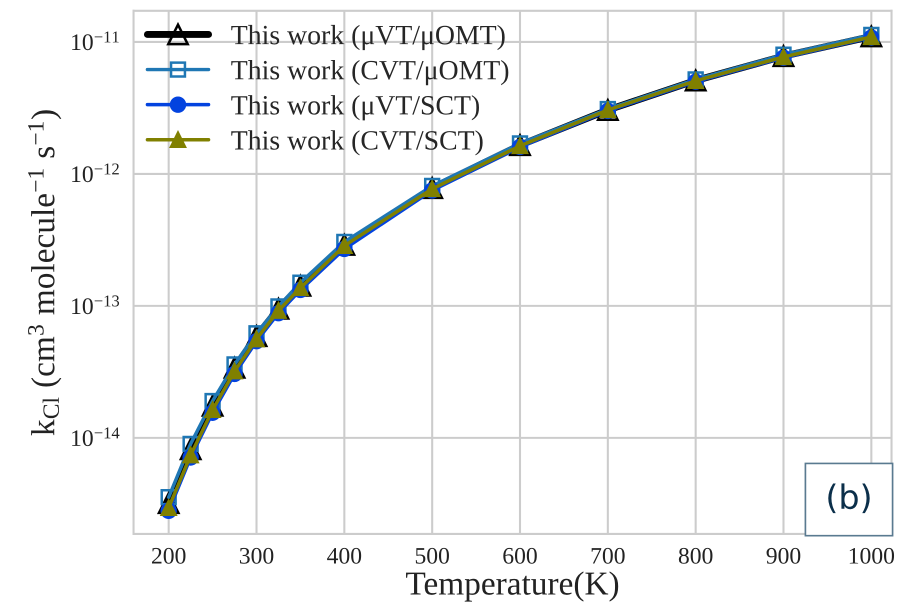 Image resolution: width=921 pixels, height=602 pixels. I want to click on text: k$_{Cl}$ (cm$^{3}$ molecule$^{−1}$ s$^{−1}$), so click(45, 273).